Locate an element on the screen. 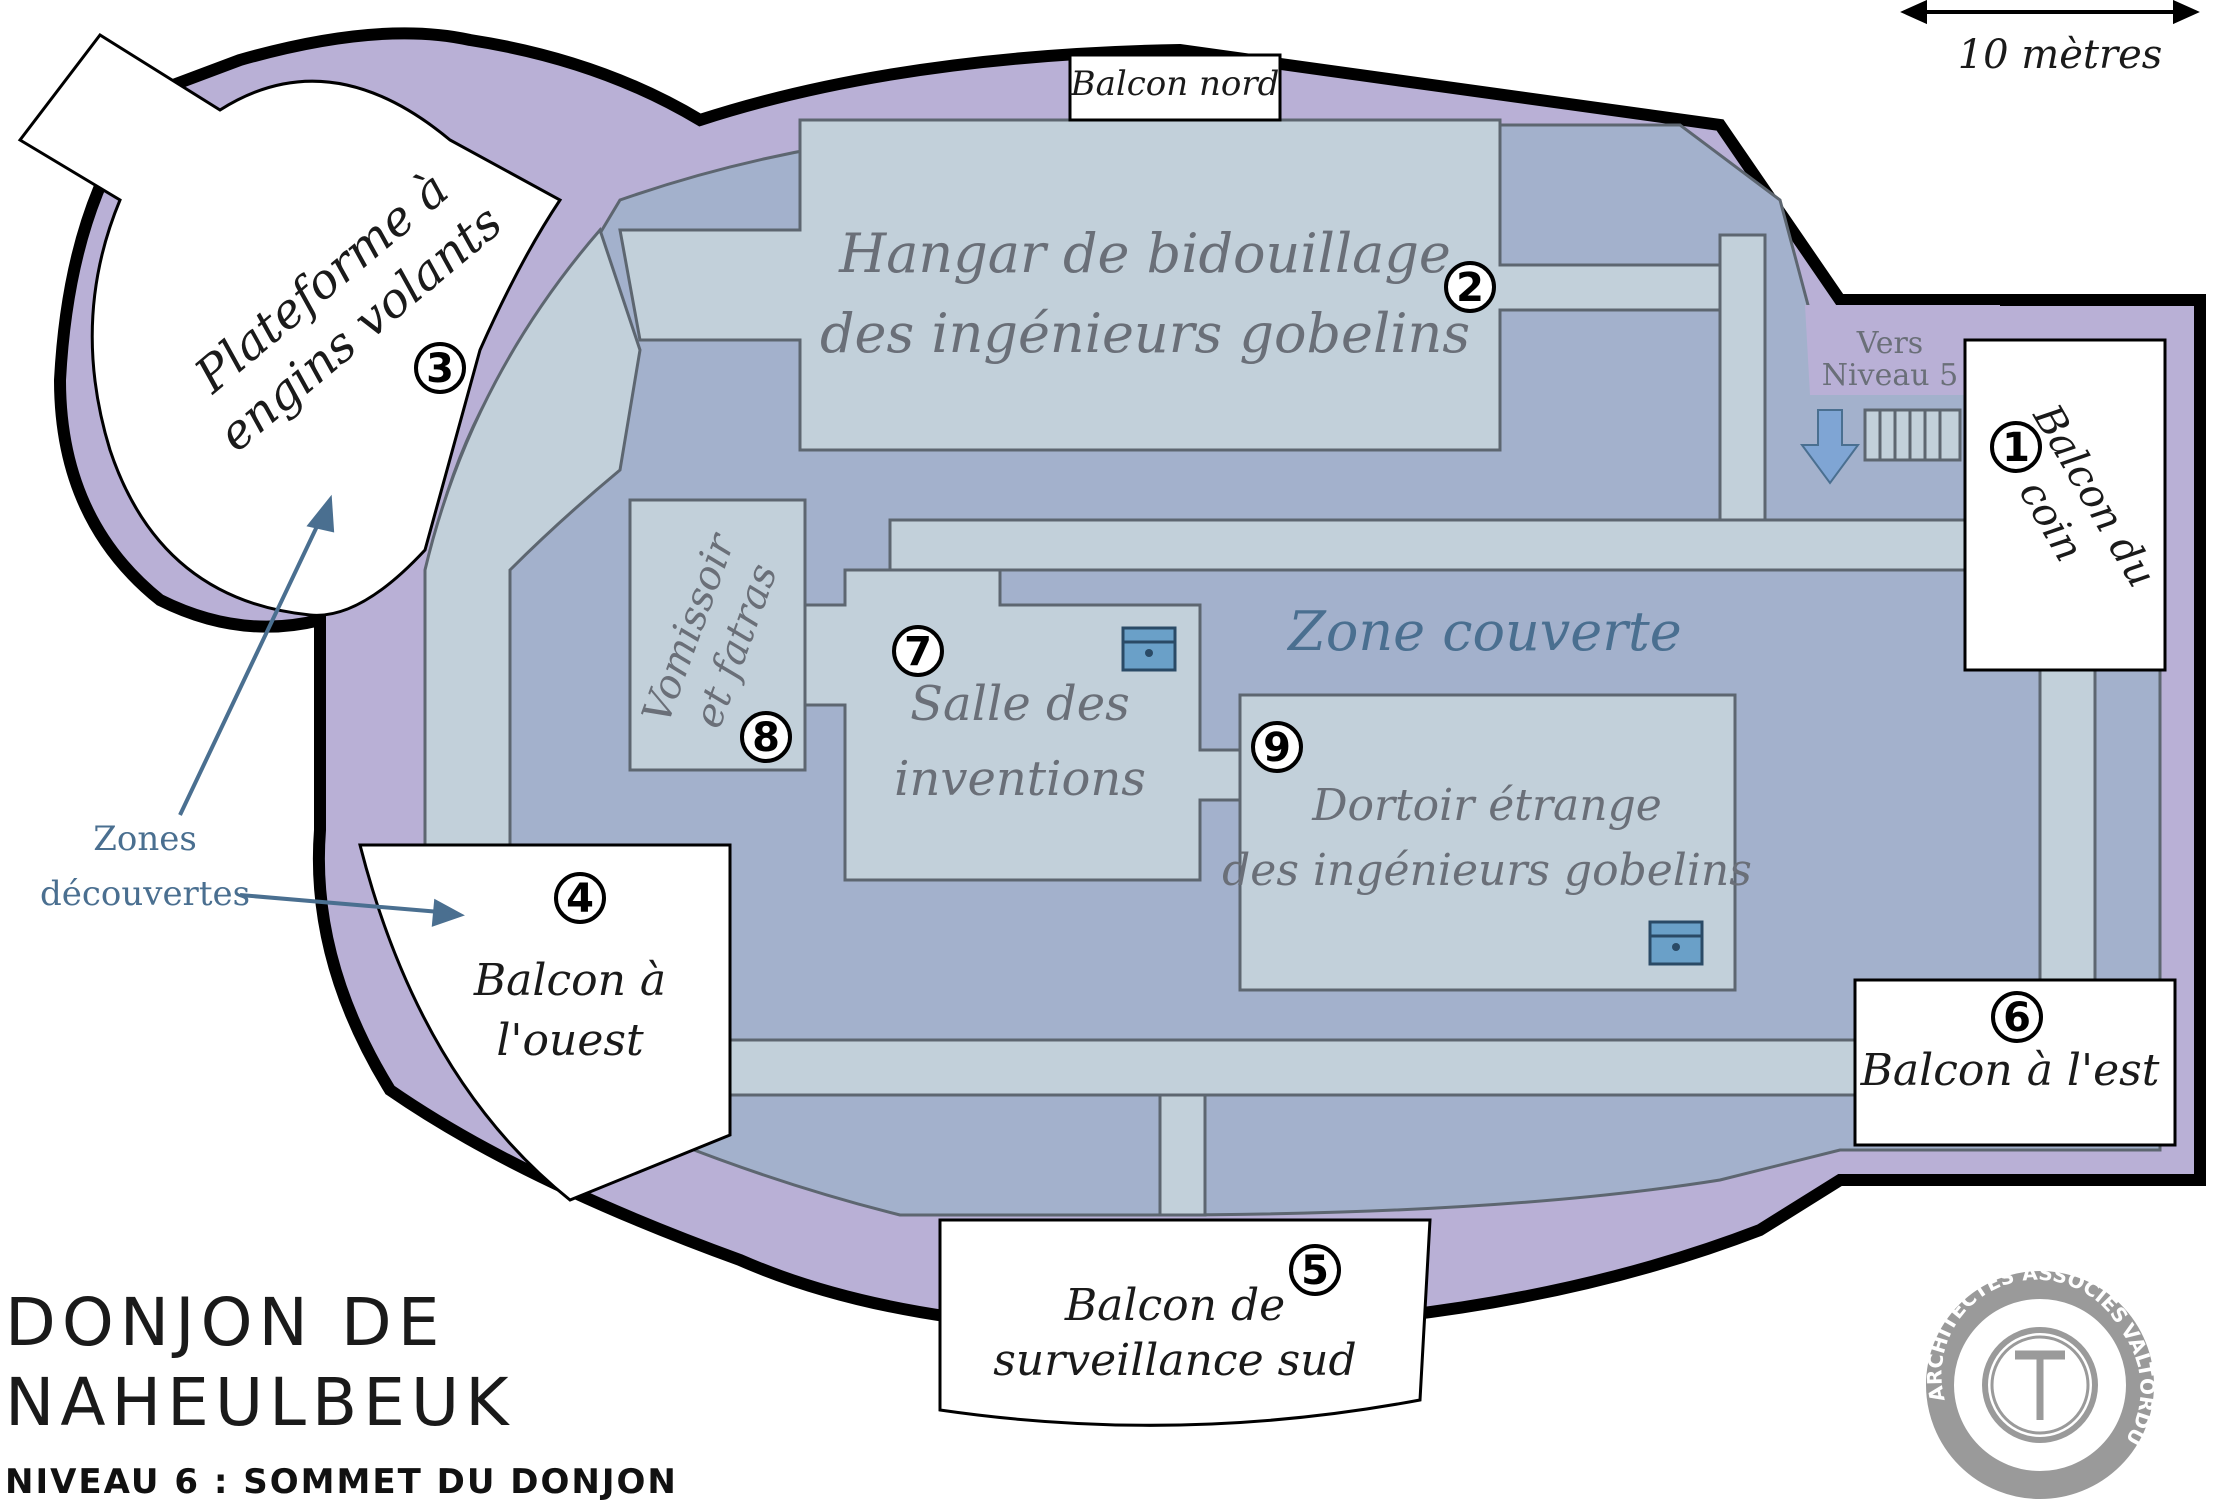  balcony-plateforme is located at coordinates (290, 325).